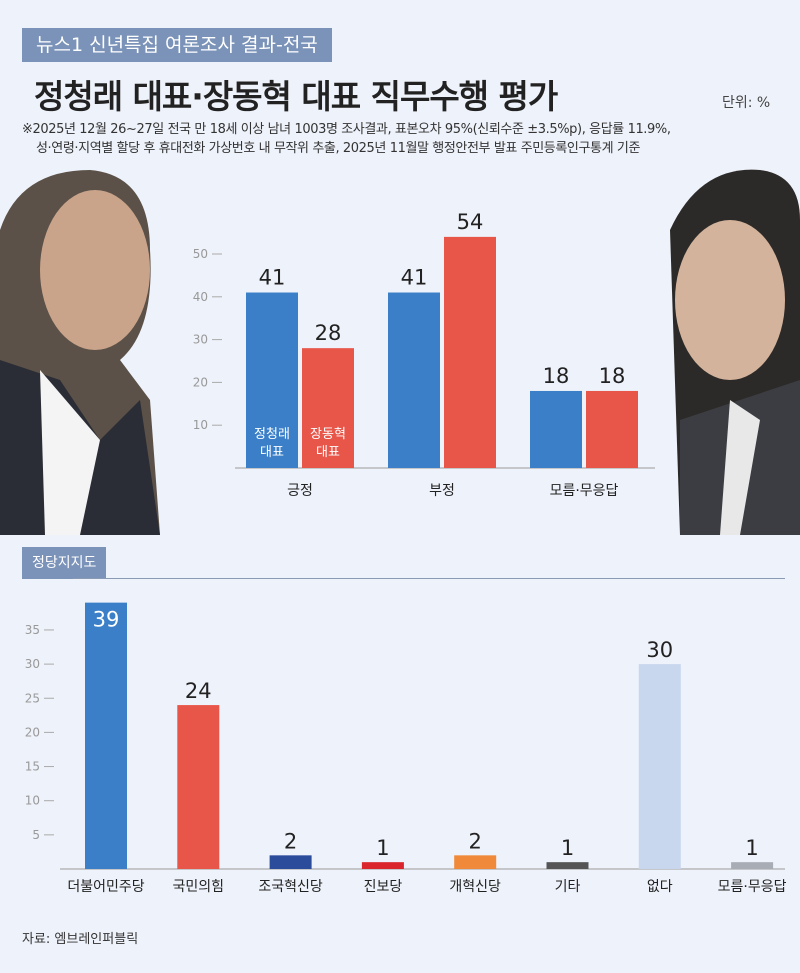 The width and height of the screenshot is (800, 973). I want to click on category-label: 없다, so click(660, 887).